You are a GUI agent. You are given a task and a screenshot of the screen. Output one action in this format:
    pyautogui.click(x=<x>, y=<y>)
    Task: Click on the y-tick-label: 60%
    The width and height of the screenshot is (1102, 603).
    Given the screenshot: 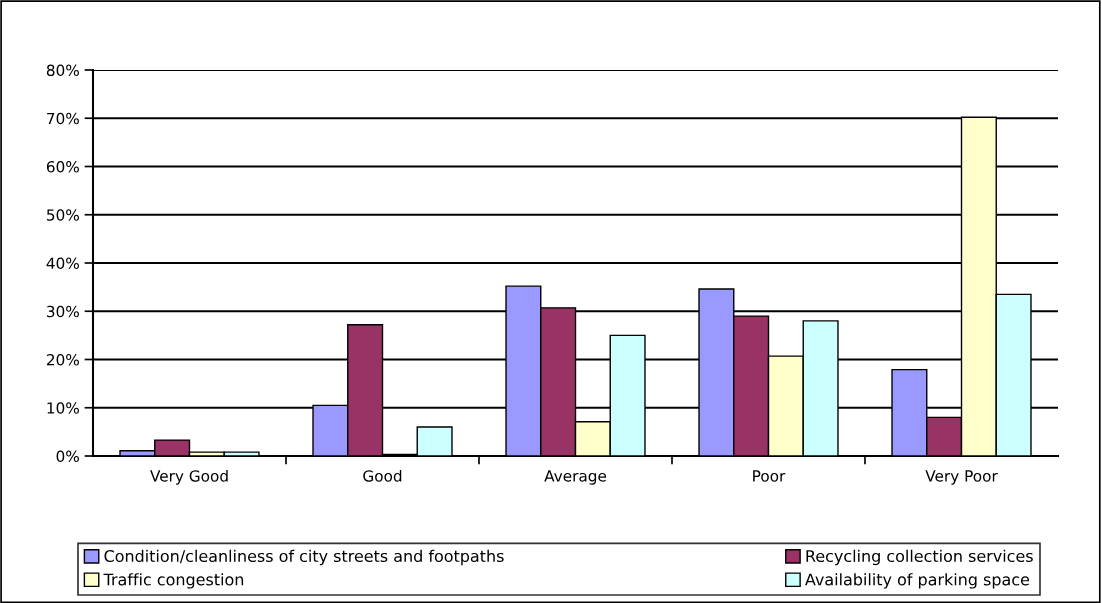 What is the action you would take?
    pyautogui.click(x=62, y=166)
    